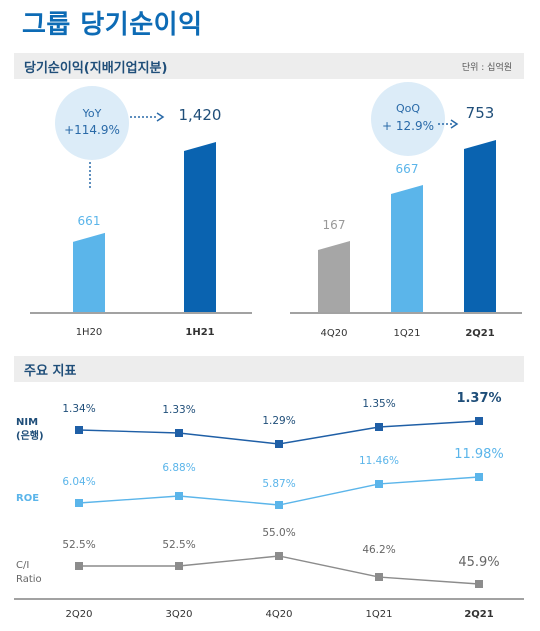 Image resolution: width=540 pixels, height=631 pixels. I want to click on yoy-arrow-head, so click(160, 117).